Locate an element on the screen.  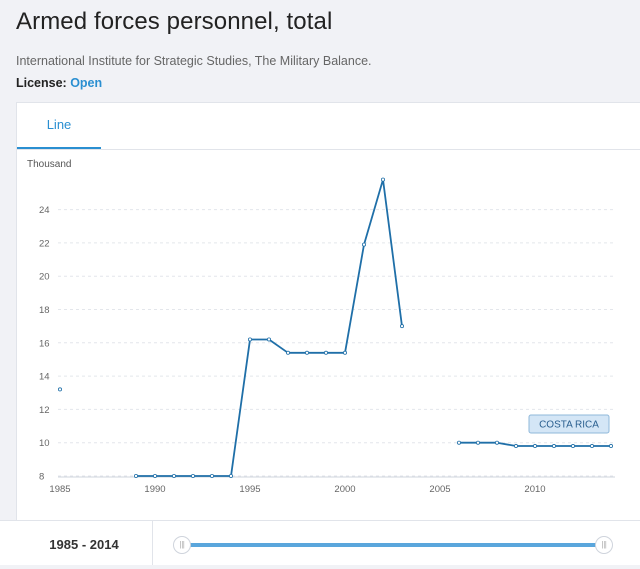
range-end-handle: ||| is located at coordinates (604, 545).